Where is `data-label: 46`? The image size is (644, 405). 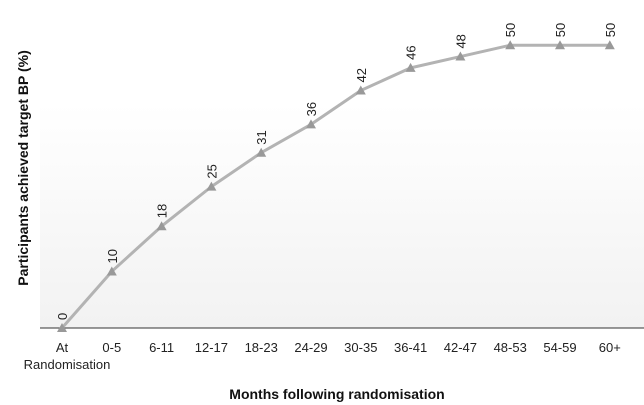 data-label: 46 is located at coordinates (411, 52).